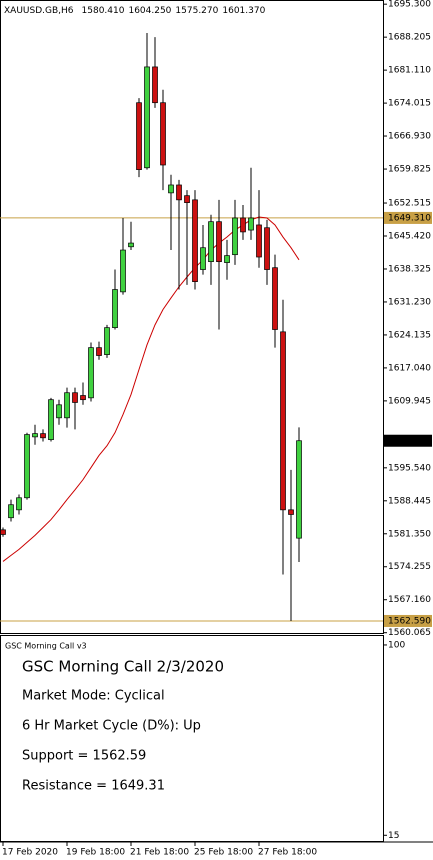 The height and width of the screenshot is (860, 433). What do you see at coordinates (409, 104) in the screenshot?
I see `y-tick-label: 1674.015` at bounding box center [409, 104].